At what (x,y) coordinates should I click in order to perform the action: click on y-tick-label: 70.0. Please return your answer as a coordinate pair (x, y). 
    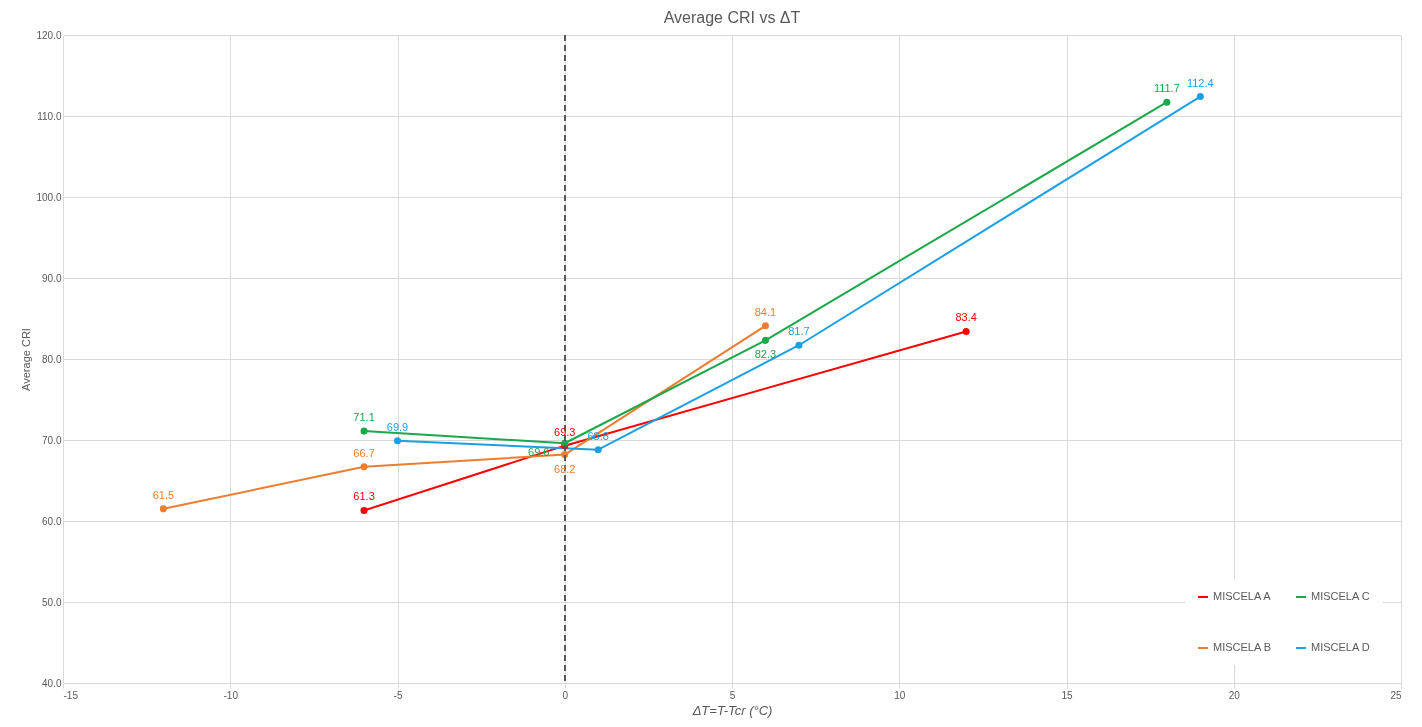
    Looking at the image, I should click on (52, 440).